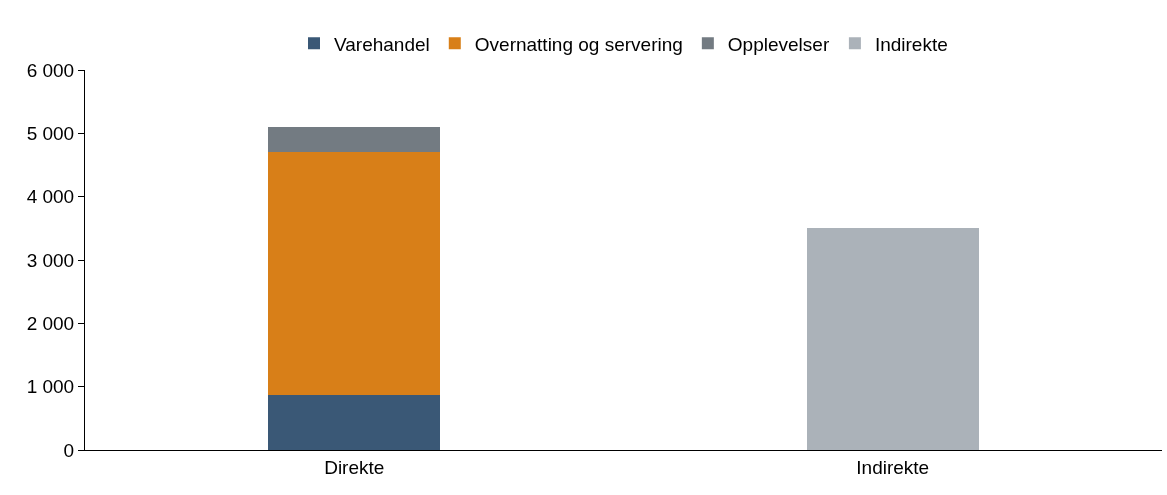 The width and height of the screenshot is (1167, 495). What do you see at coordinates (69, 450) in the screenshot?
I see `y-tick-label: 0` at bounding box center [69, 450].